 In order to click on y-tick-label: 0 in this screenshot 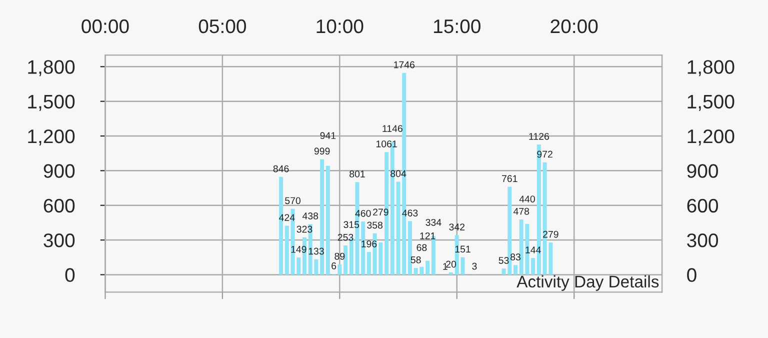, I will do `click(70, 275)`.